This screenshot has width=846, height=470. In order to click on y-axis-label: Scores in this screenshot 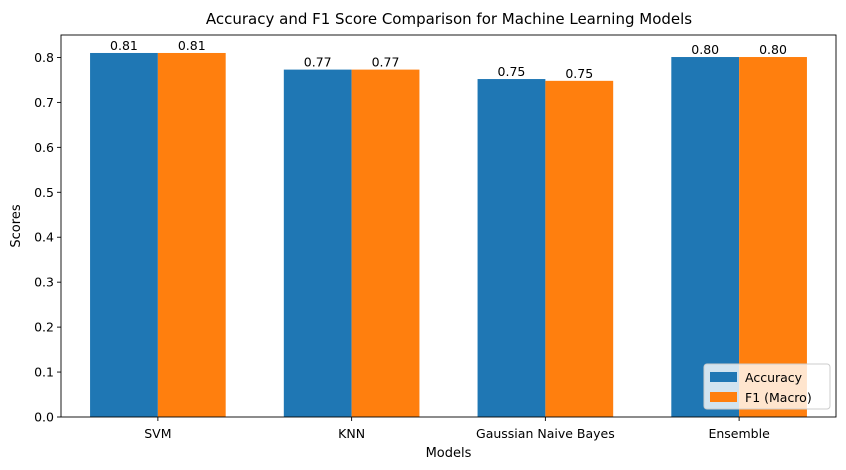, I will do `click(16, 225)`.